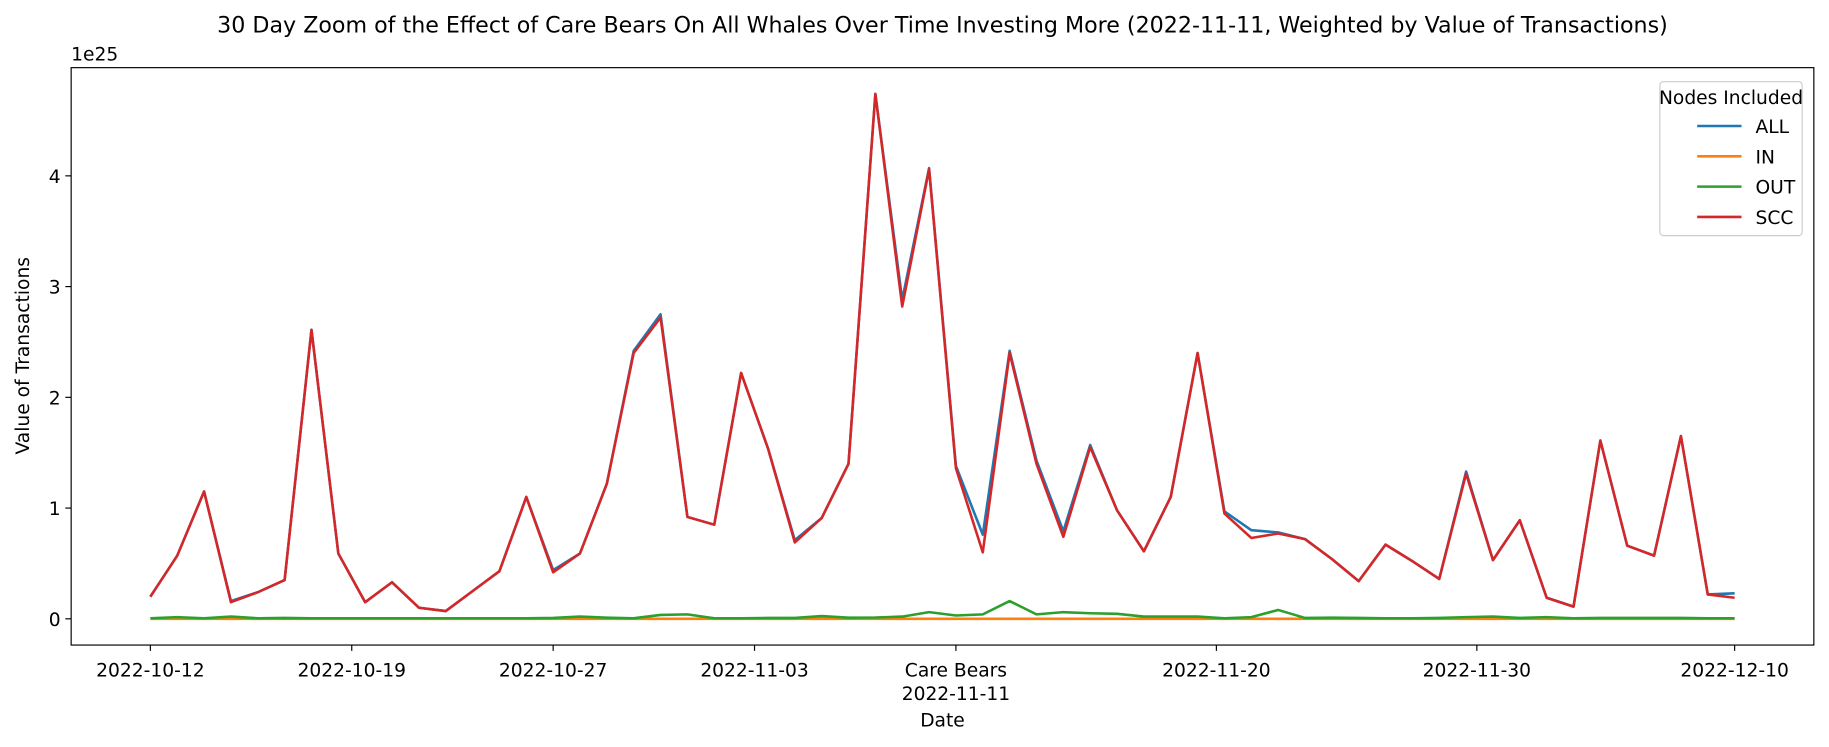  What do you see at coordinates (1734, 671) in the screenshot?
I see `x-tick-label: 2022-12-10` at bounding box center [1734, 671].